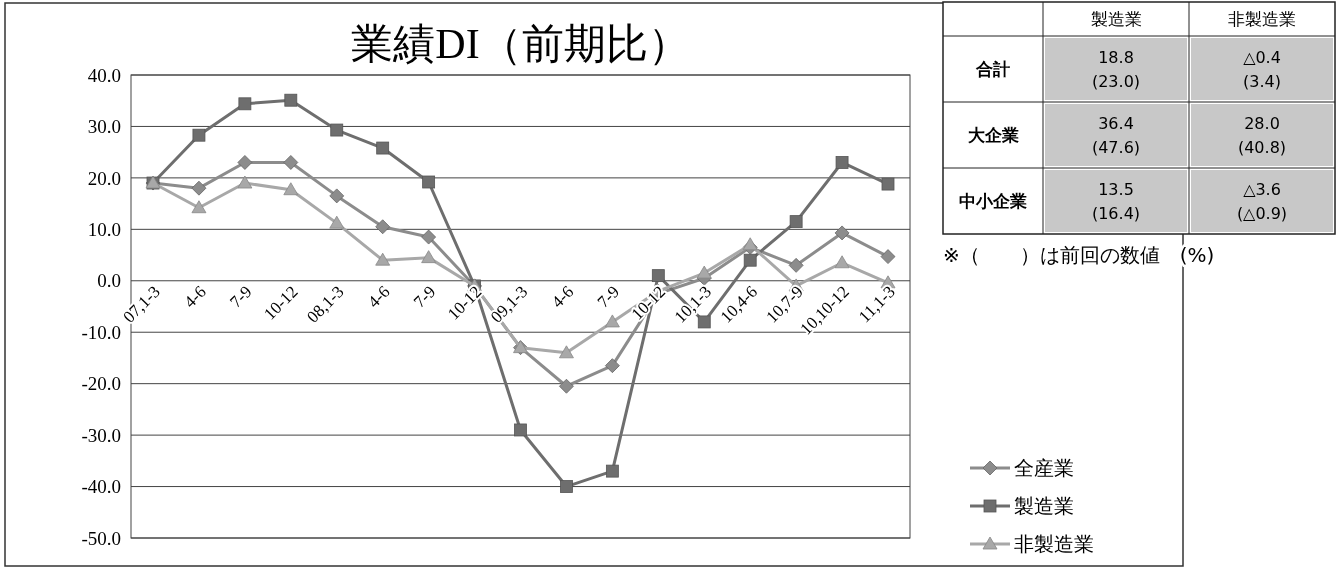 Image resolution: width=1338 pixels, height=571 pixels. What do you see at coordinates (993, 68) in the screenshot?
I see `category-label: 合計` at bounding box center [993, 68].